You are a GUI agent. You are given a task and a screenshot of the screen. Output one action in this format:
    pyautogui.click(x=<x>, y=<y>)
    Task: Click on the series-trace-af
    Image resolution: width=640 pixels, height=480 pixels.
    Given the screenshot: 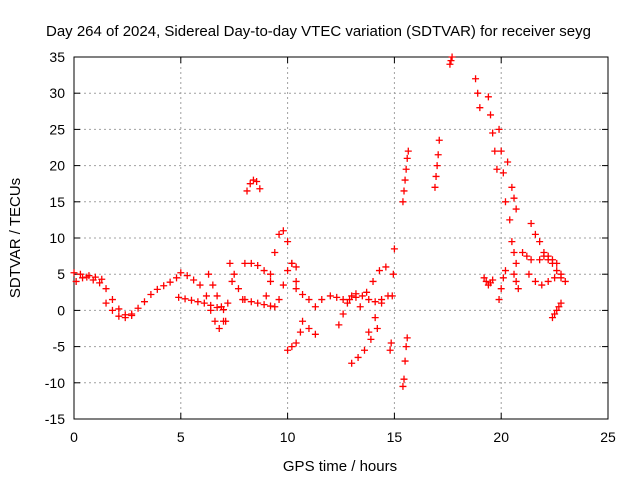 What is the action you would take?
    pyautogui.click(x=502, y=285)
    